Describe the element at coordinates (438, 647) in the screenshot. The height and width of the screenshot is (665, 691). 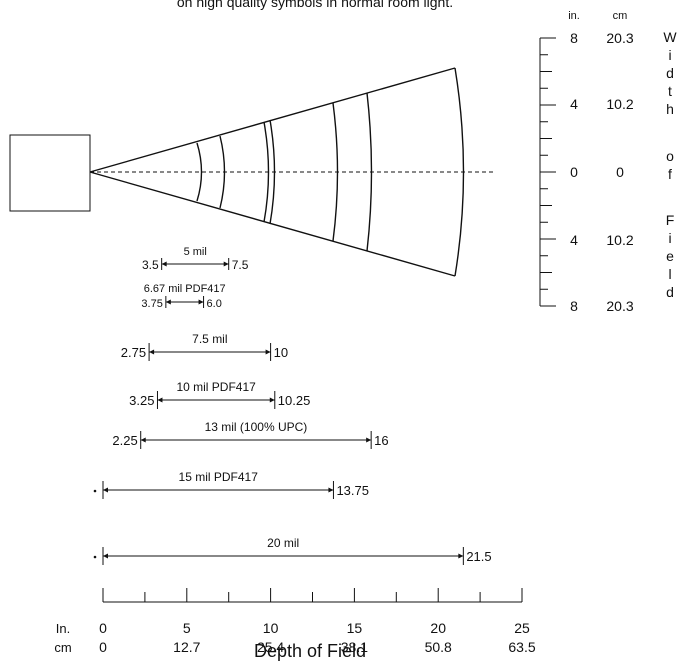
I see `depth-tick-label-cm: 50.8` at that location.